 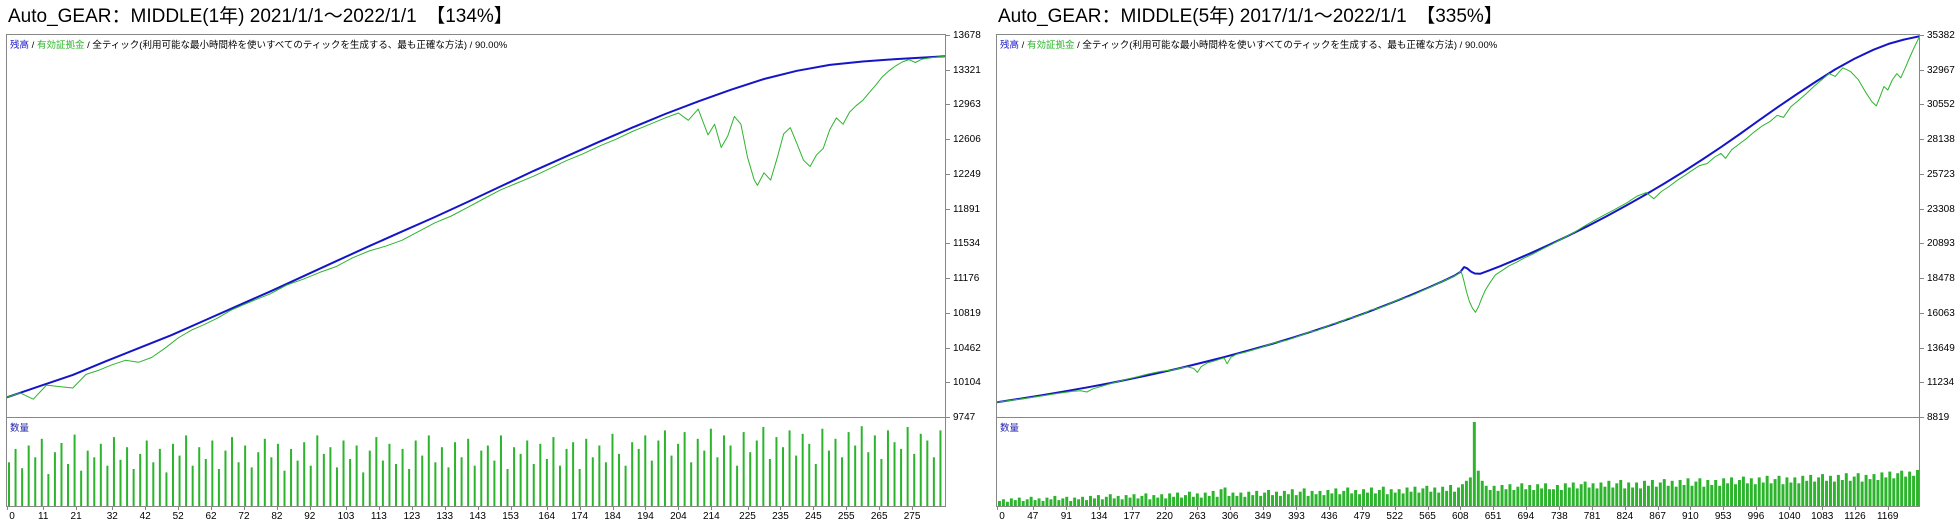 What do you see at coordinates (1941, 313) in the screenshot?
I see `y-axis-label: 16063` at bounding box center [1941, 313].